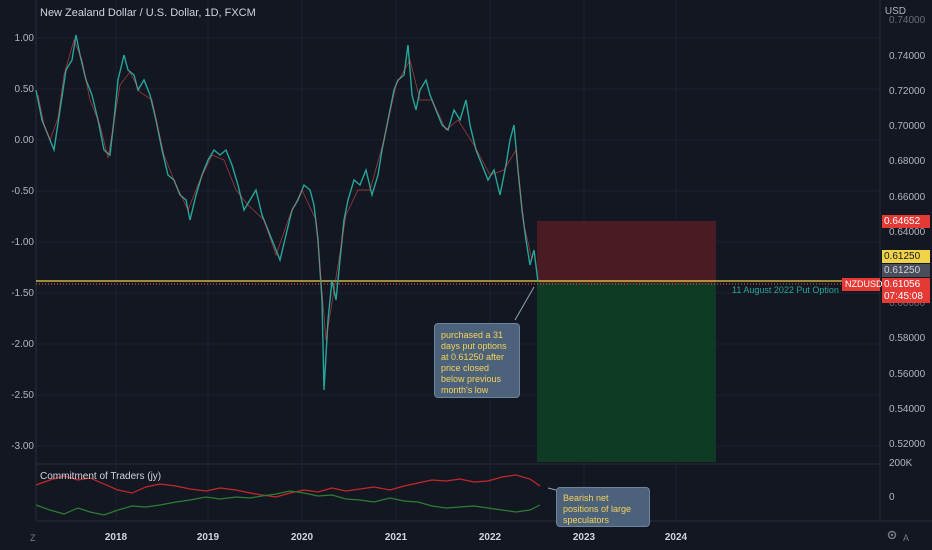 This screenshot has height=550, width=932. Describe the element at coordinates (907, 56) in the screenshot. I see `right-tick: 0.74000` at that location.